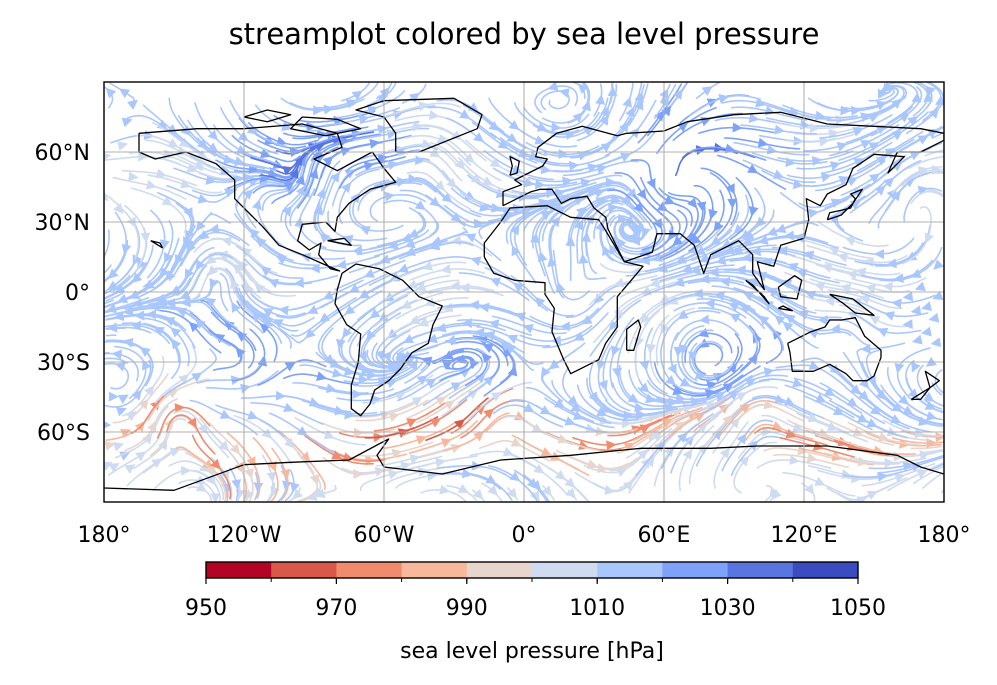  I want to click on colorbar-segment, so click(499, 570).